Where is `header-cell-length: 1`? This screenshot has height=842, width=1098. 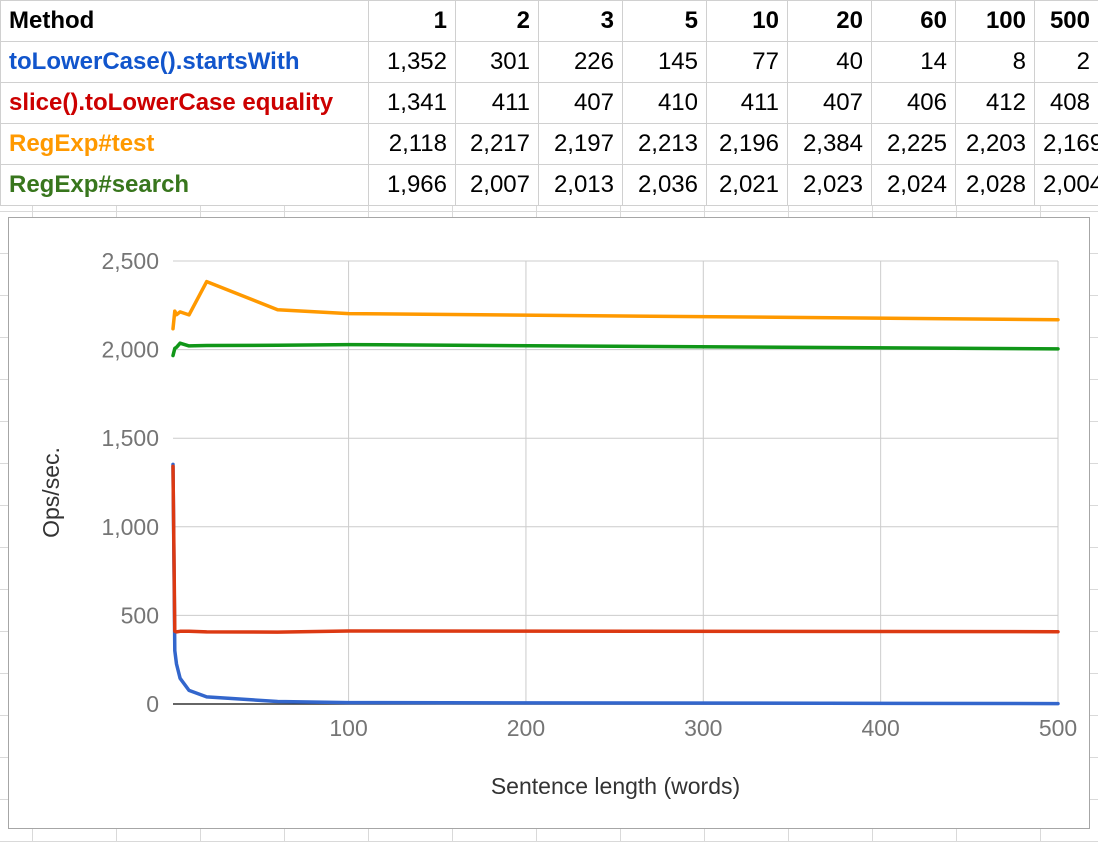 header-cell-length: 1 is located at coordinates (412, 21).